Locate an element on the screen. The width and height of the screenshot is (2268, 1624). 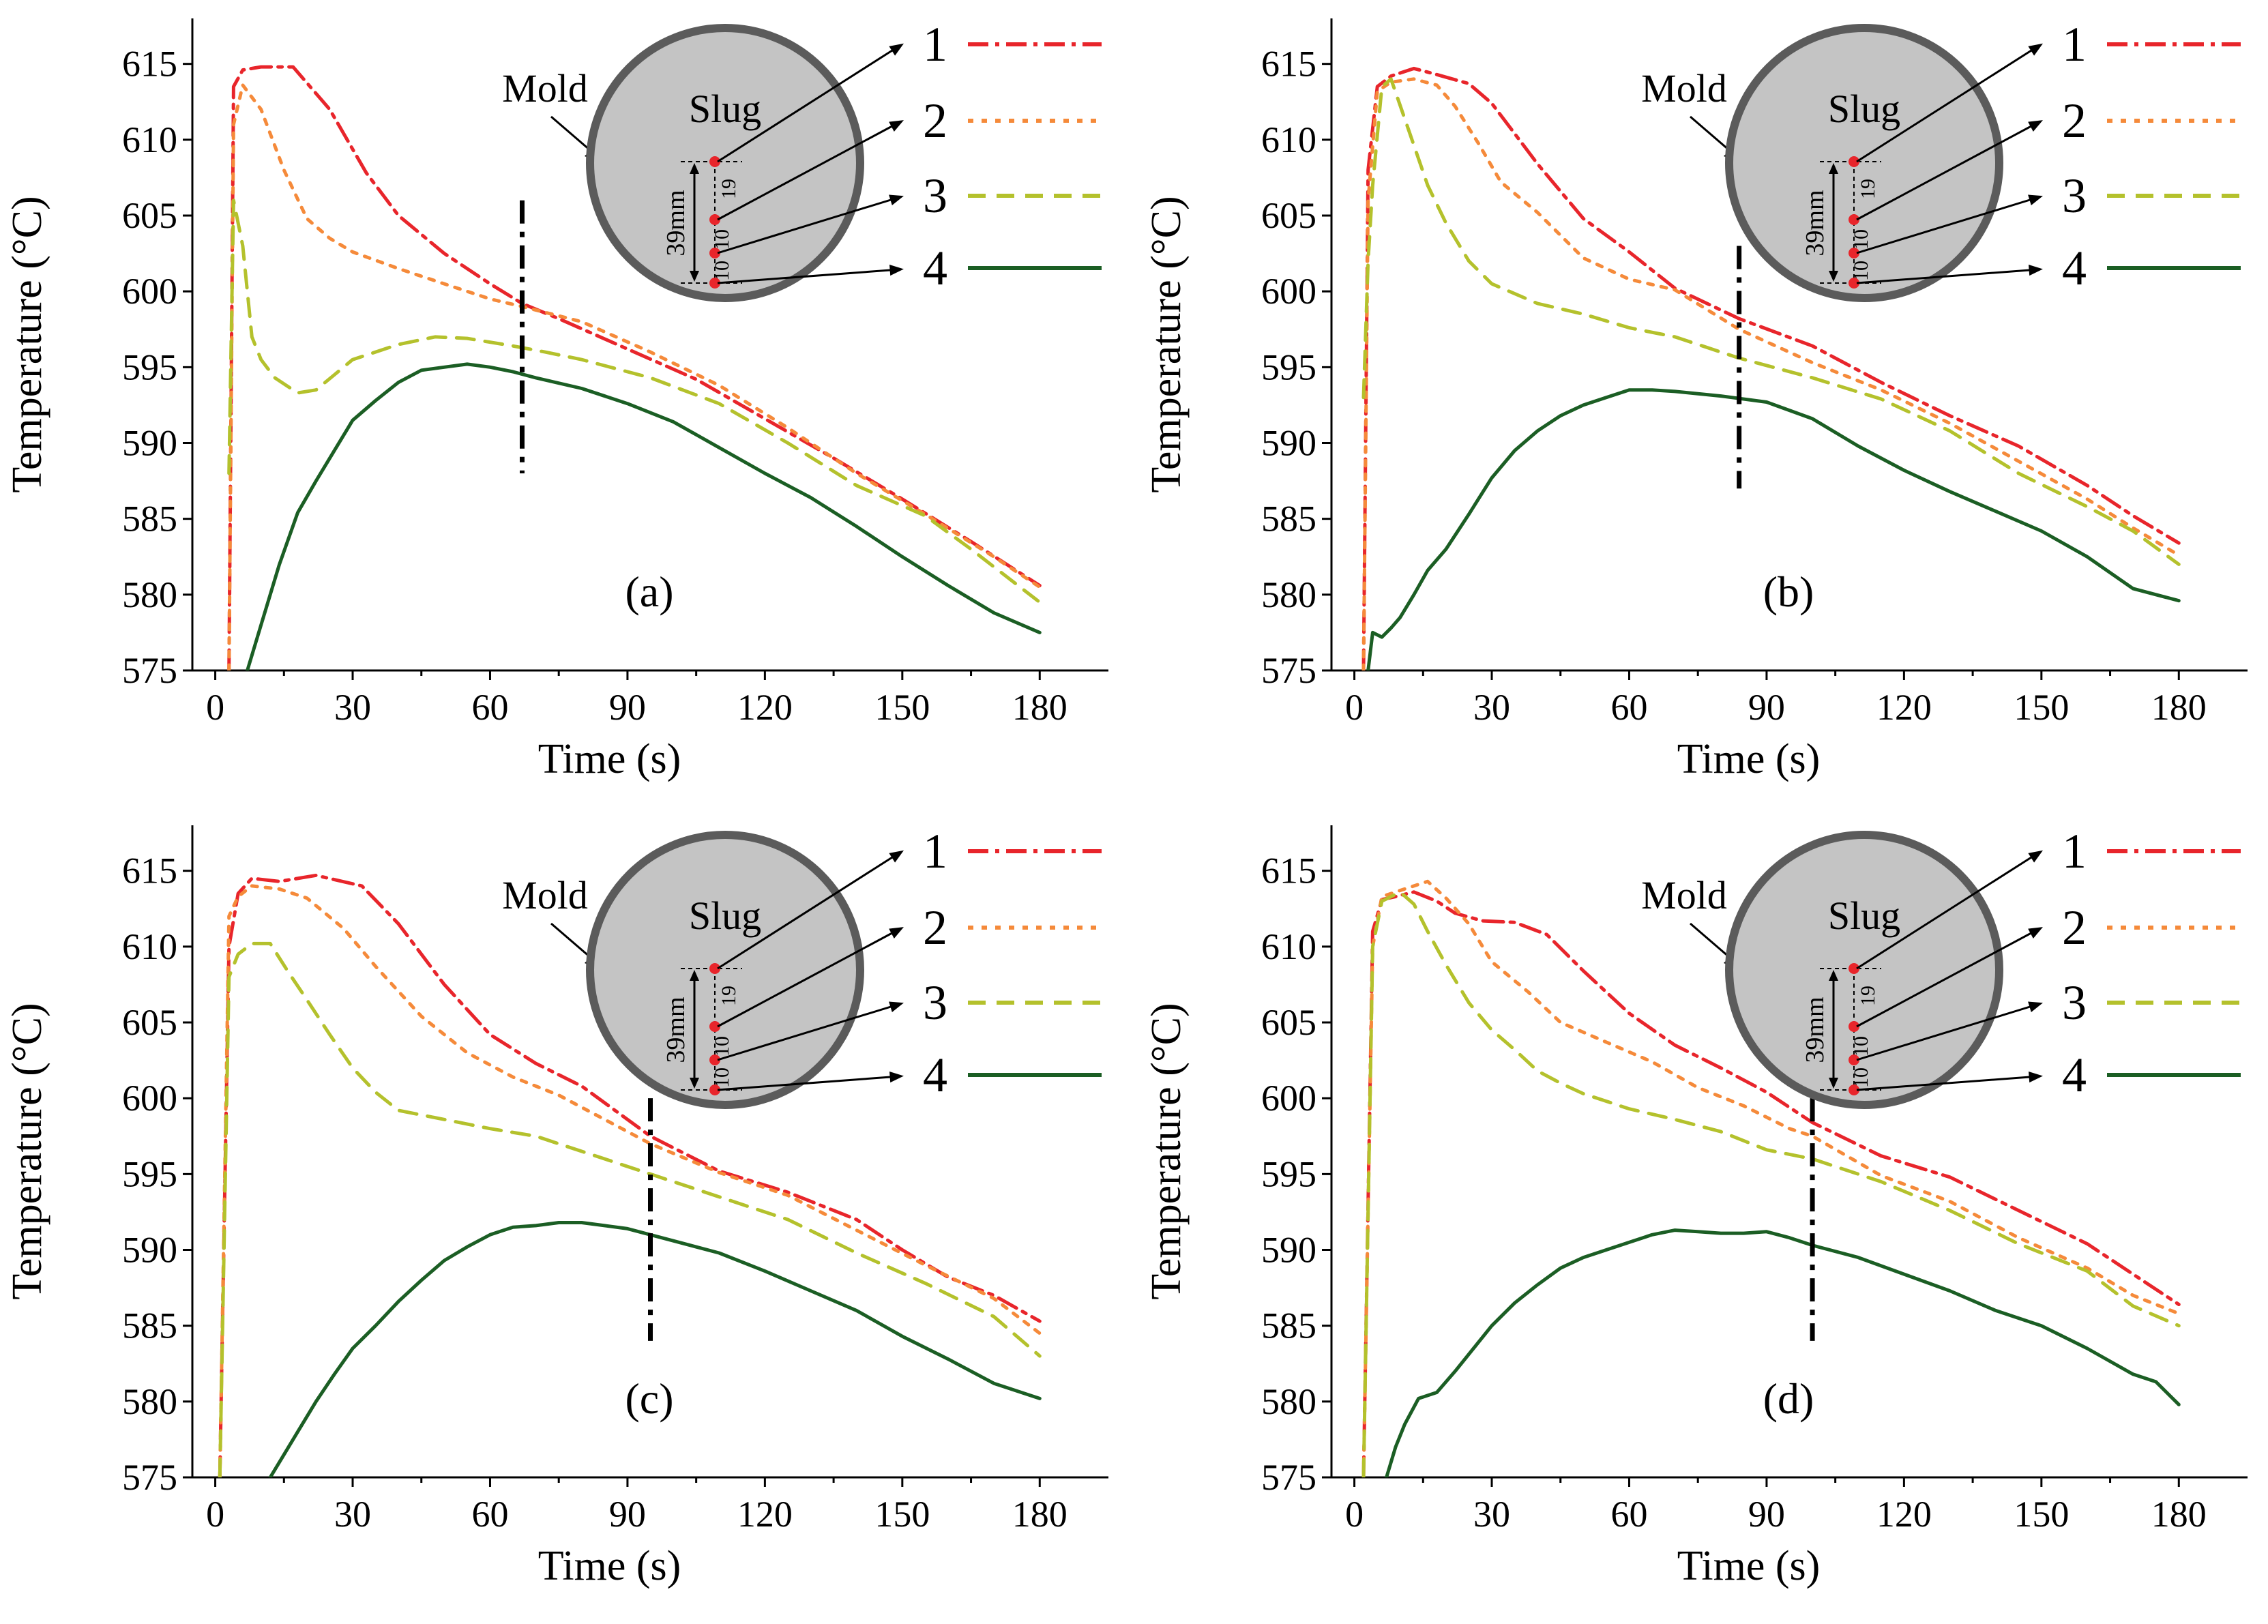
x-tick-label: 90 is located at coordinates (627, 1514).